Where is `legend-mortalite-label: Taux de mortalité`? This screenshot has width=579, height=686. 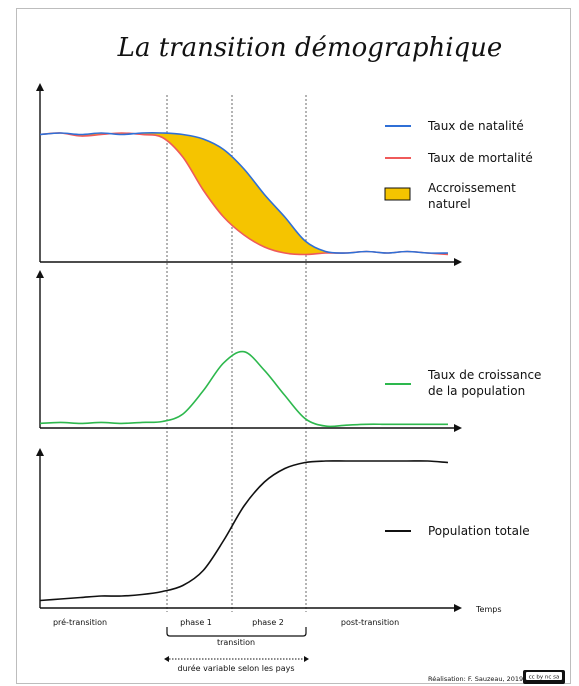
legend-mortalite-label: Taux de mortalité is located at coordinates (480, 158).